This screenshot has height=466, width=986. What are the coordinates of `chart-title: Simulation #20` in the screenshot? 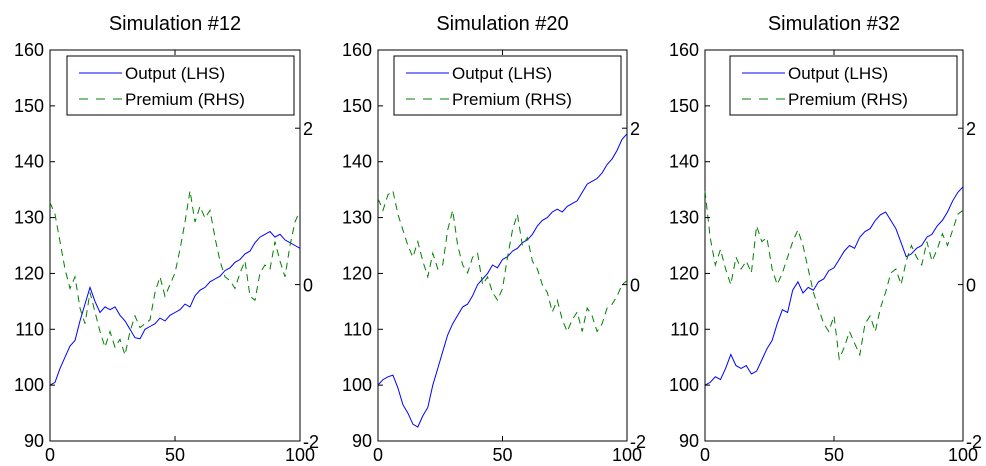 It's located at (502, 24).